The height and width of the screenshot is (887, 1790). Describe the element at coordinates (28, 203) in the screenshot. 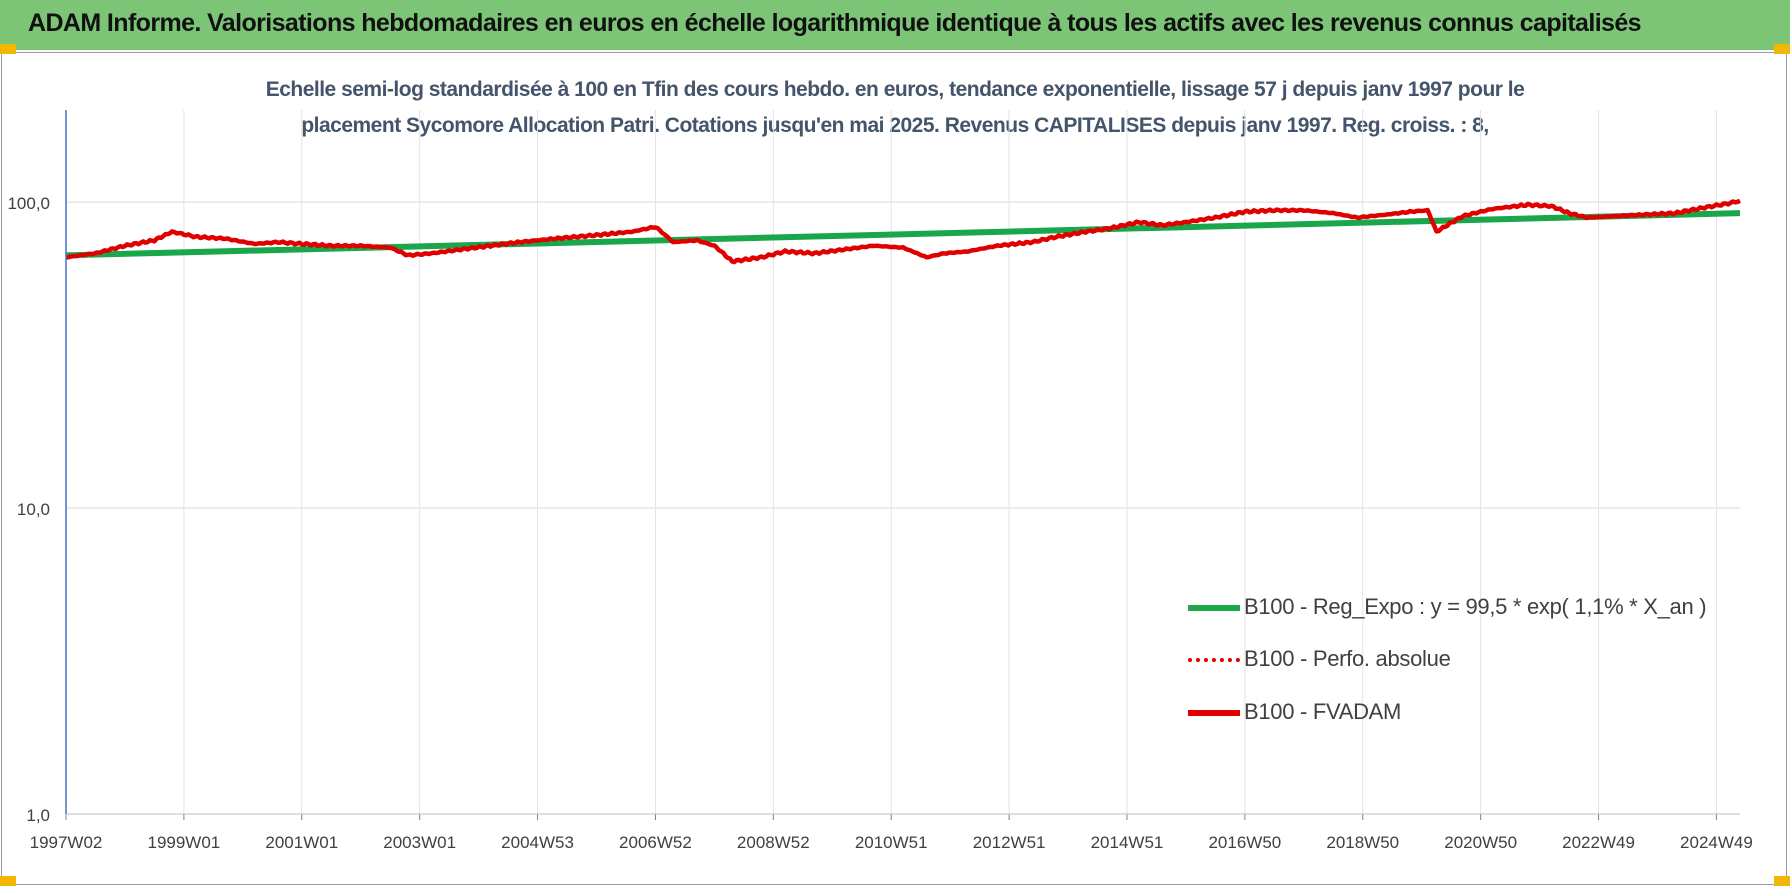

I see `y-tick-label: 100,0` at that location.